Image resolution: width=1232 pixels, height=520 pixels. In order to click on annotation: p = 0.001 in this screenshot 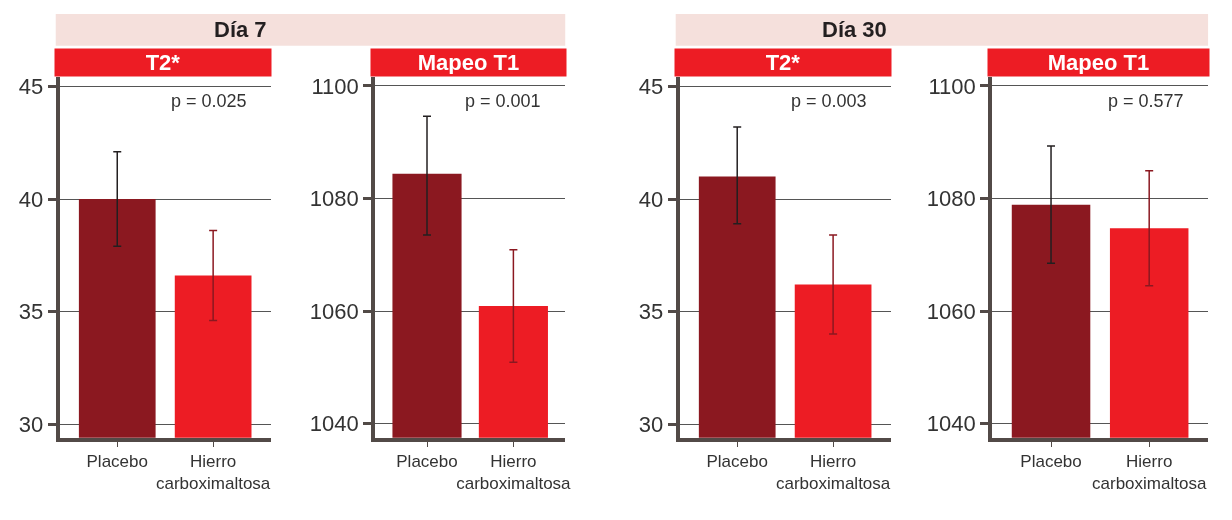, I will do `click(503, 101)`.